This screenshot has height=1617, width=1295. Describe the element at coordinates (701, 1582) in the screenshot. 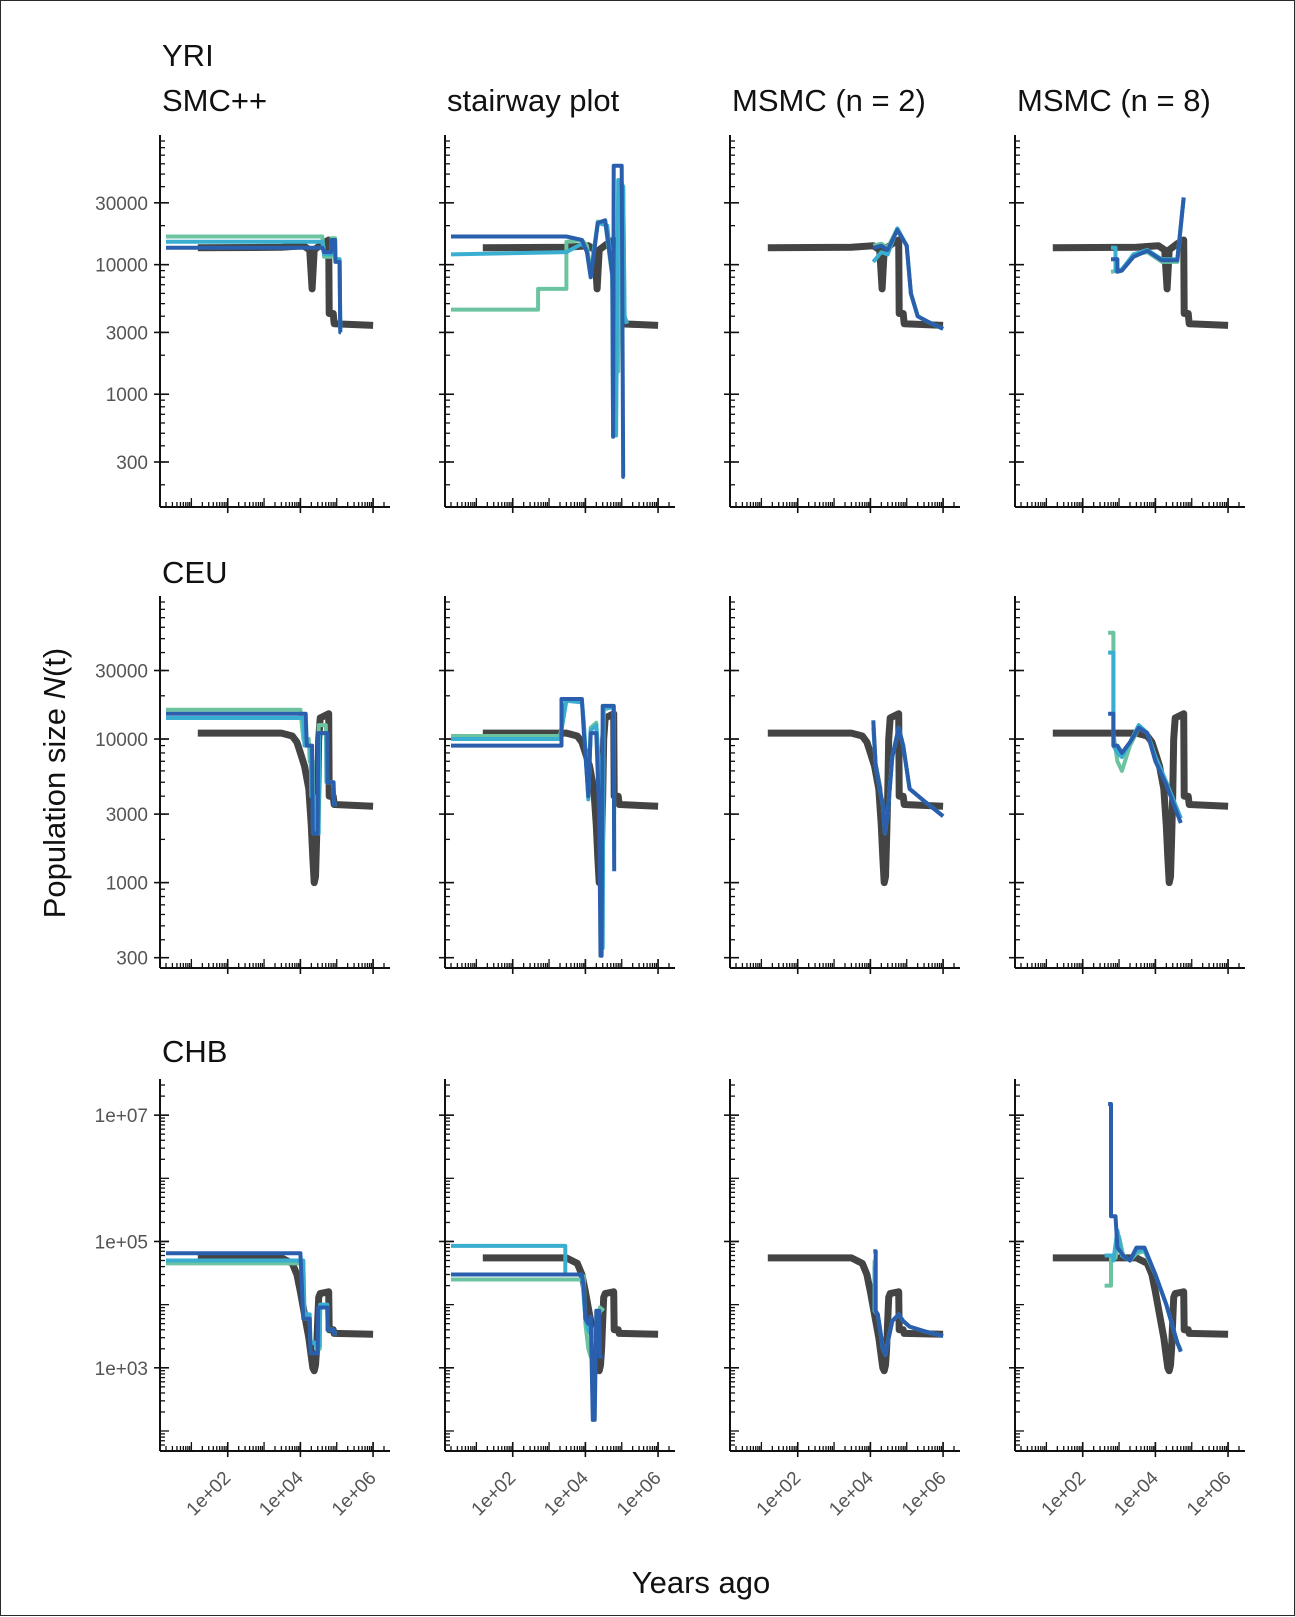

I see `x-axis-label: Years ago` at that location.